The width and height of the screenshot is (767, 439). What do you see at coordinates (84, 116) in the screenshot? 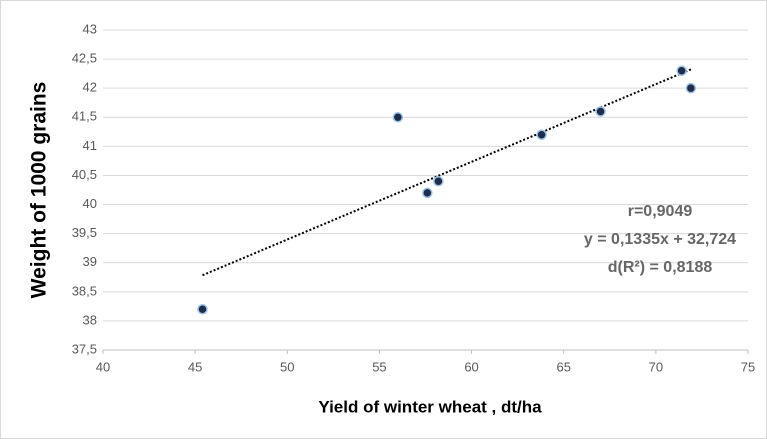
I see `y-tick-label: 41,5` at bounding box center [84, 116].